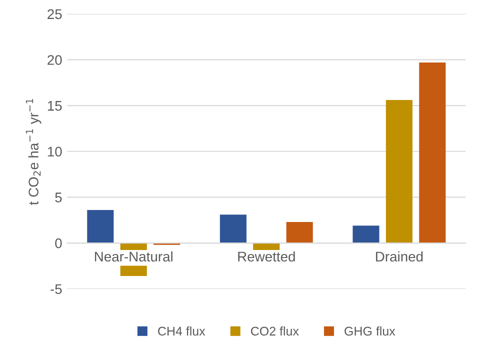 This screenshot has height=348, width=480. Describe the element at coordinates (55, 60) in the screenshot. I see `y-tick-label: 20` at that location.